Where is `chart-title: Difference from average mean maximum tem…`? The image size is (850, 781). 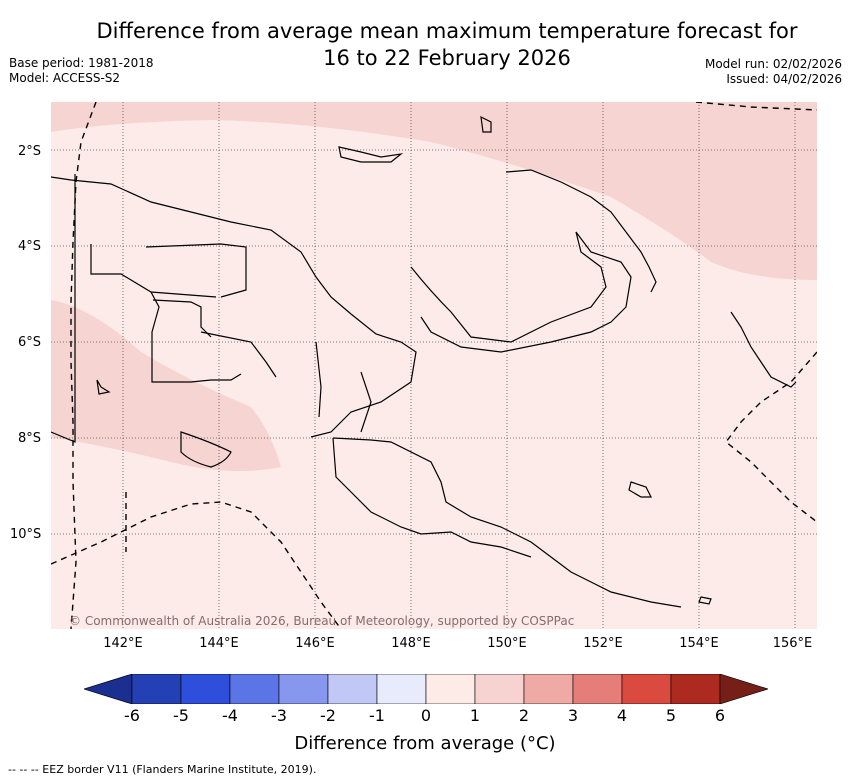
chart-title: Difference from average mean maximum tem… is located at coordinates (447, 45).